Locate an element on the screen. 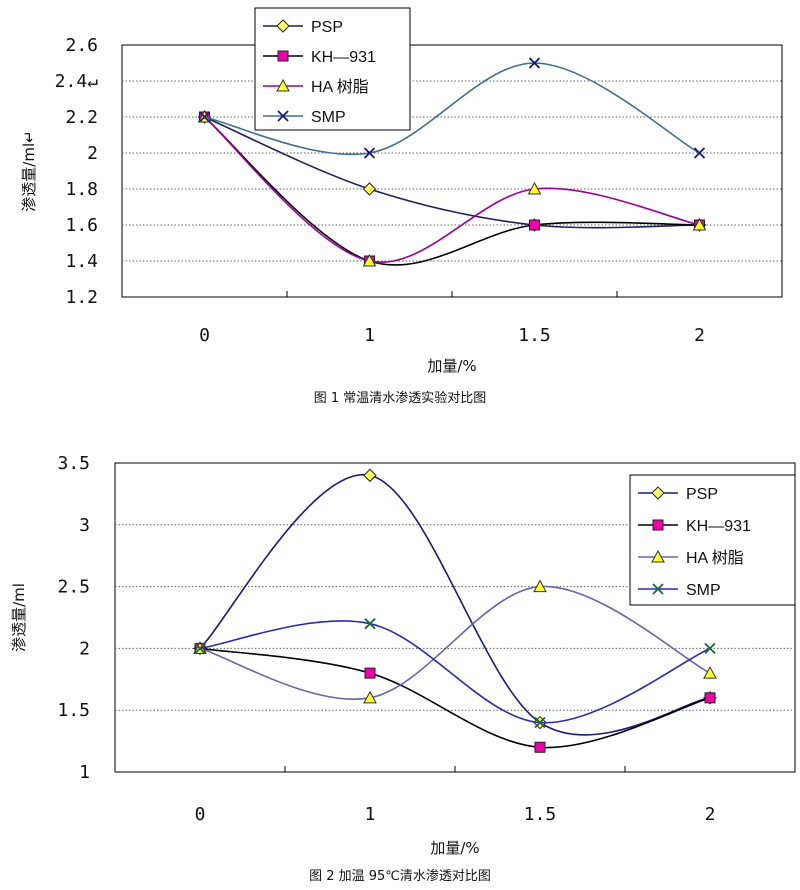  y-tick-label: 2.4↵ is located at coordinates (77, 81).